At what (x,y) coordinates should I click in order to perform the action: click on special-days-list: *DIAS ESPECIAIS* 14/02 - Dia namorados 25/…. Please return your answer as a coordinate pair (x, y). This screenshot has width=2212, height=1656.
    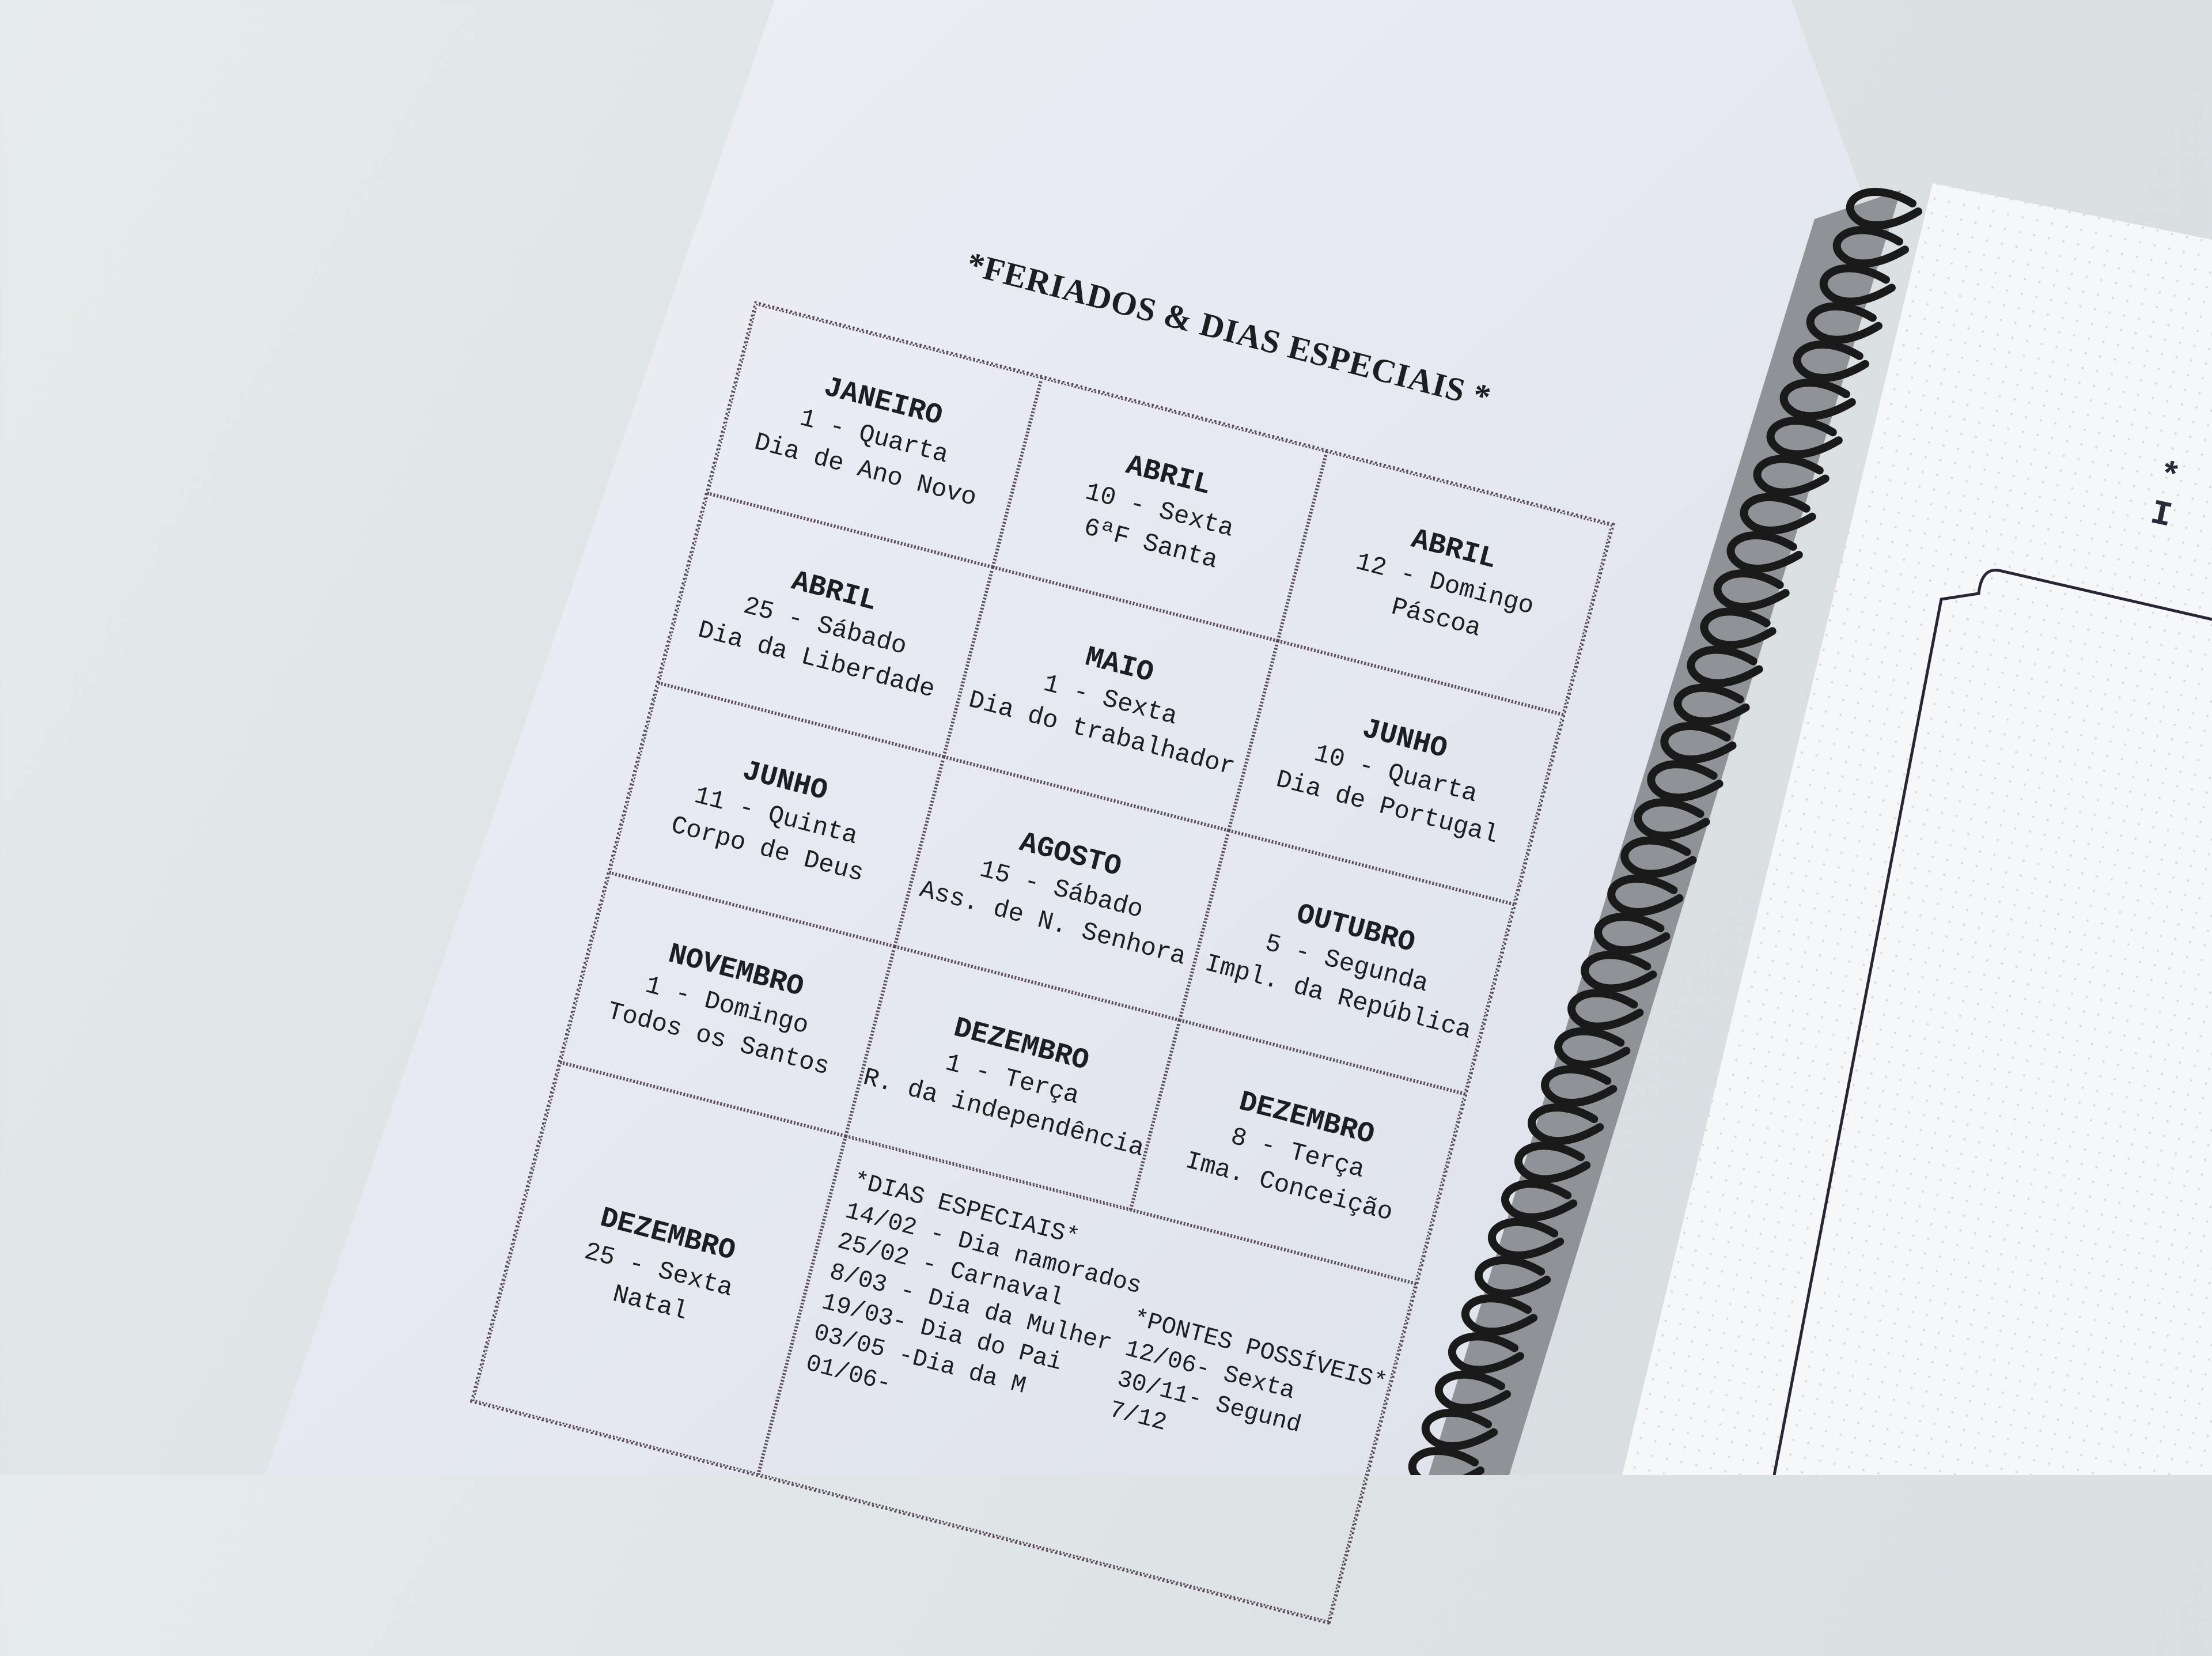
    Looking at the image, I should click on (977, 1310).